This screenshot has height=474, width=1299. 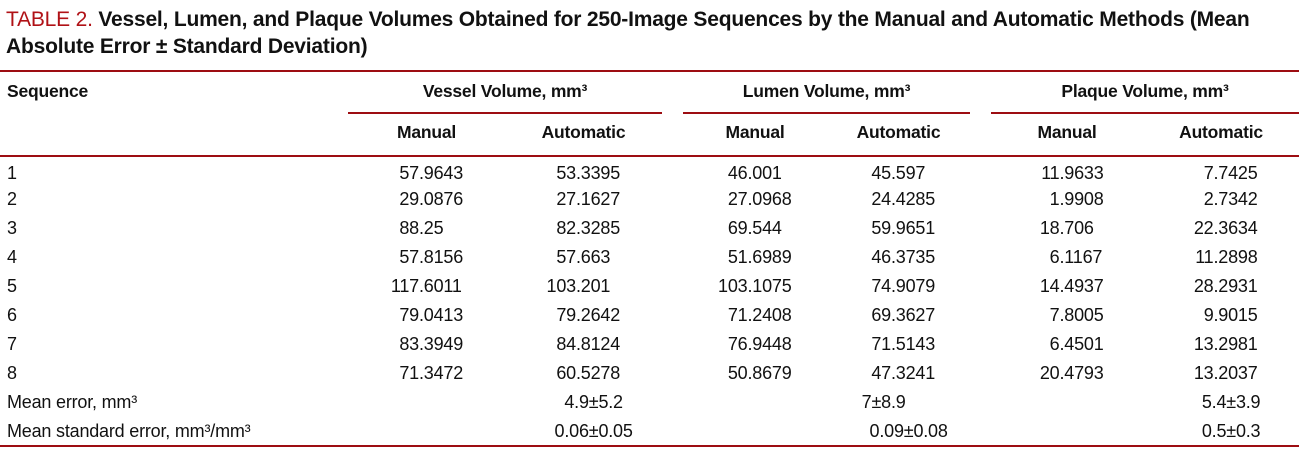 What do you see at coordinates (1230, 173) in the screenshot?
I see `cell-plaque-automatic: 7.7425` at bounding box center [1230, 173].